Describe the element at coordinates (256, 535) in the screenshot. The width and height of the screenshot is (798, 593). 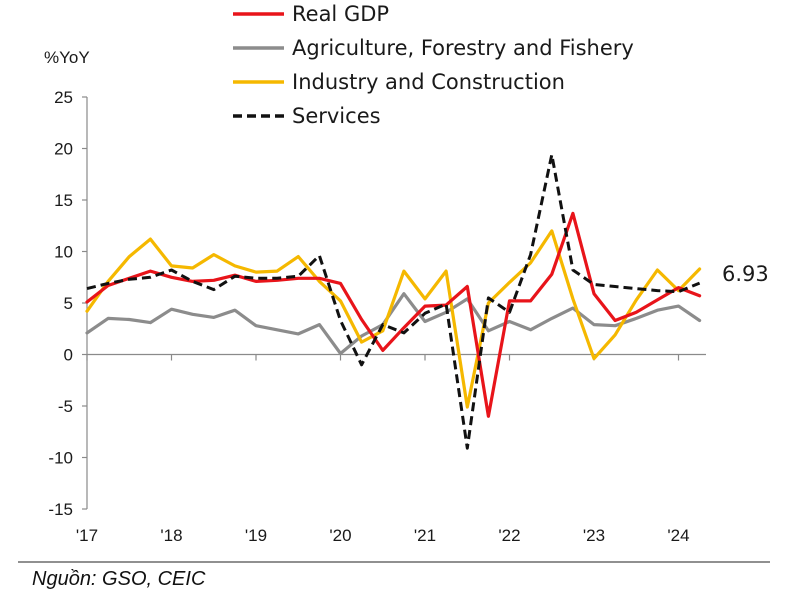
I see `x-tick-label: '19` at that location.